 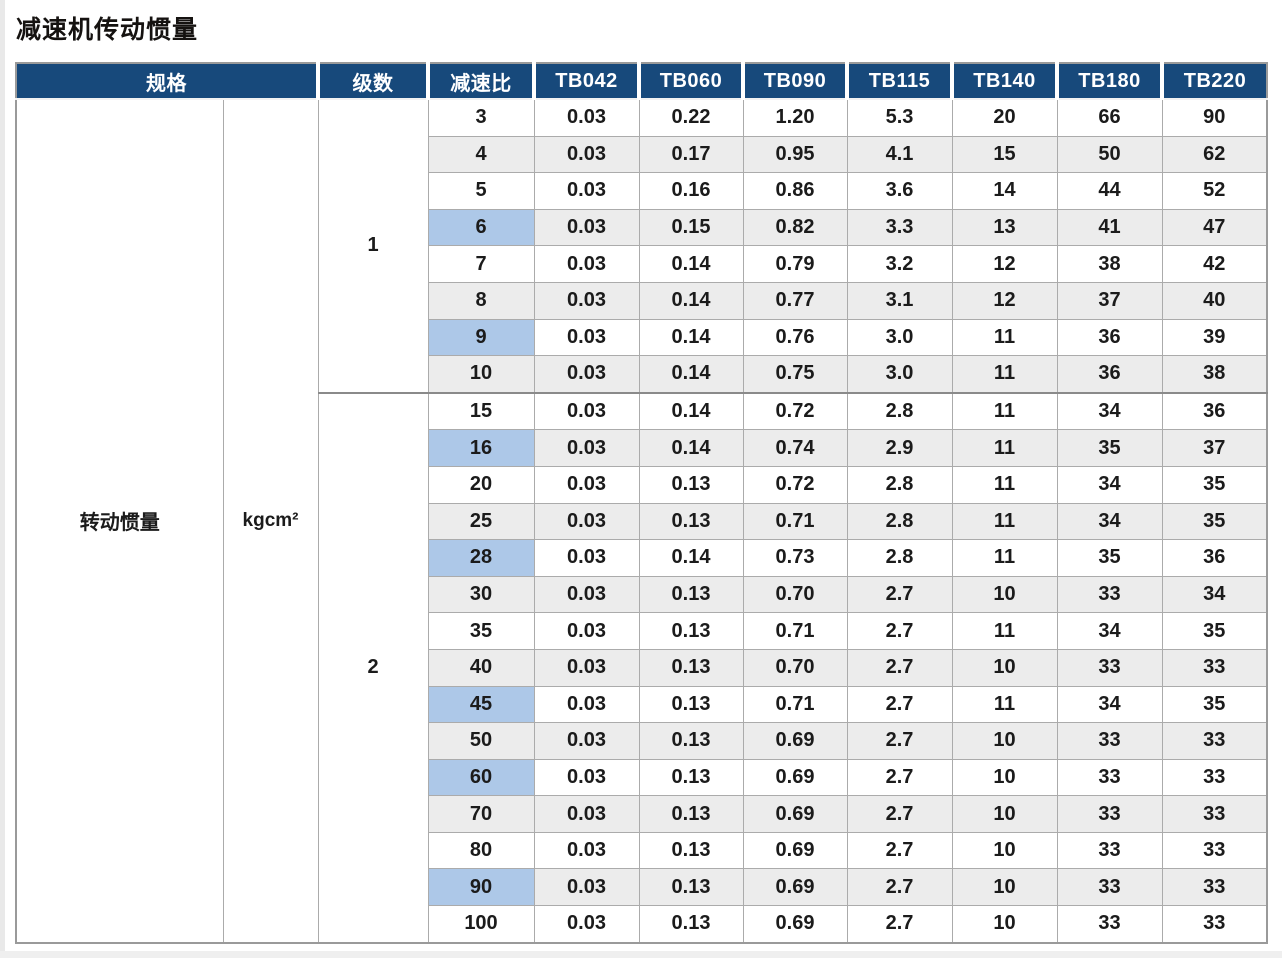 What do you see at coordinates (481, 887) in the screenshot?
I see `ratio-cell: 90` at bounding box center [481, 887].